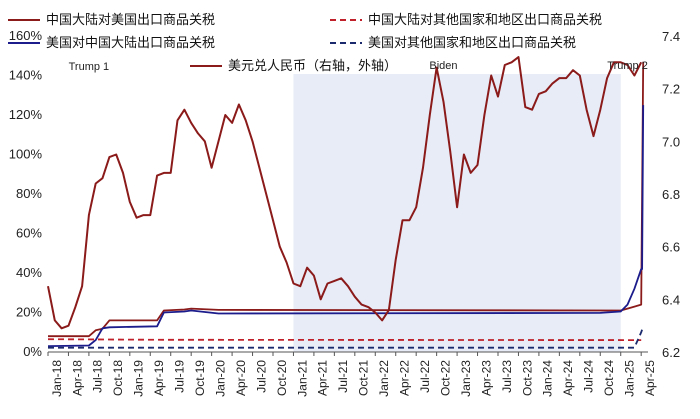 The height and width of the screenshot is (419, 700). What do you see at coordinates (364, 378) in the screenshot?
I see `x-tick-label: Oct-21` at bounding box center [364, 378].